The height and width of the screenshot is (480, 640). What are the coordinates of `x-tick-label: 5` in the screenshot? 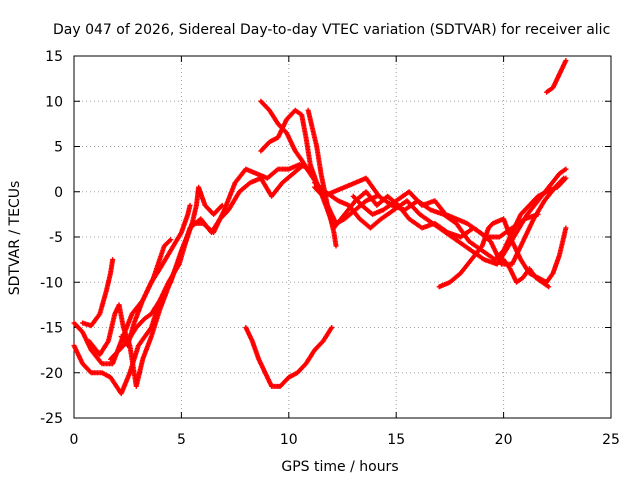 It's located at (181, 440).